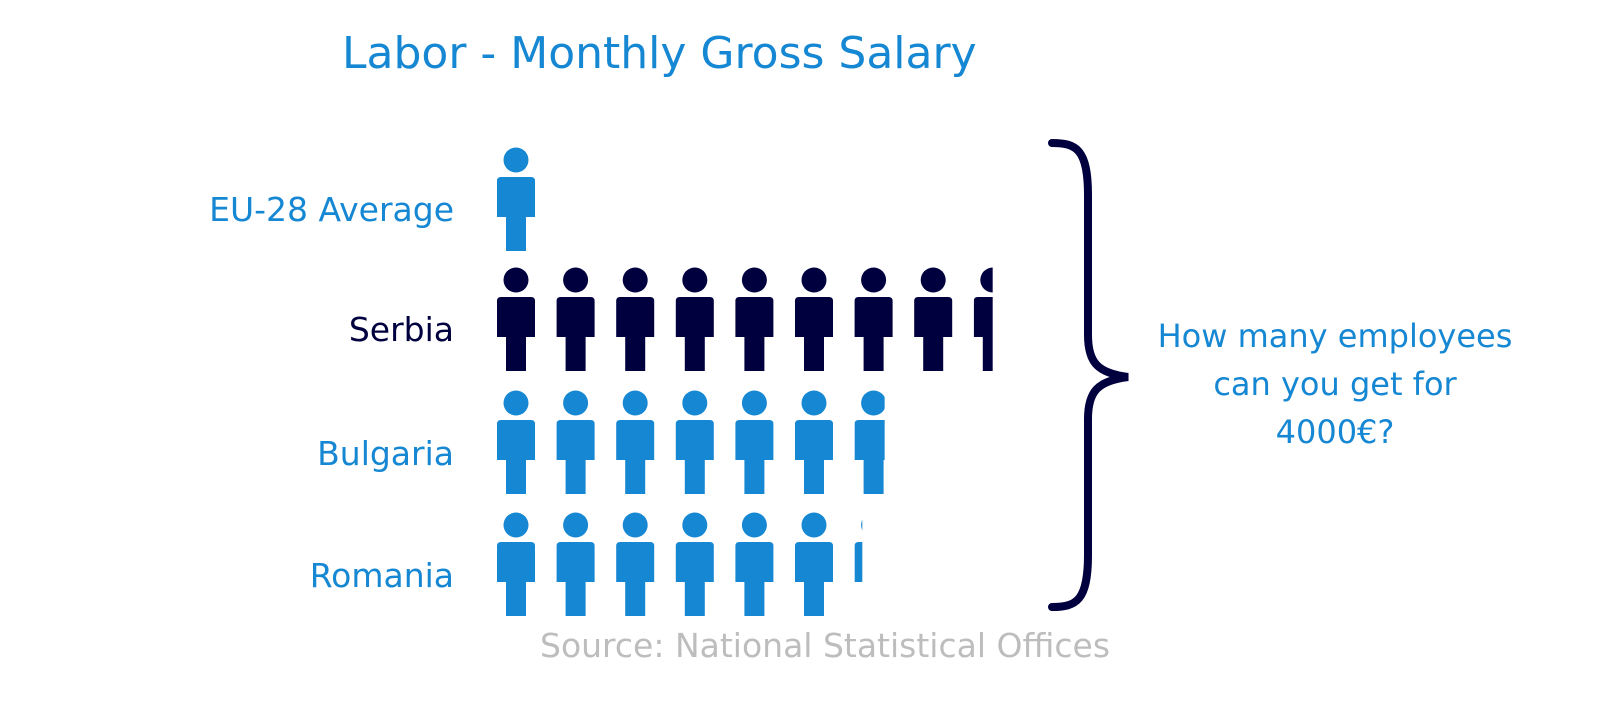 This screenshot has width=1600, height=702. I want to click on question-line-2: can you get for, so click(1335, 384).